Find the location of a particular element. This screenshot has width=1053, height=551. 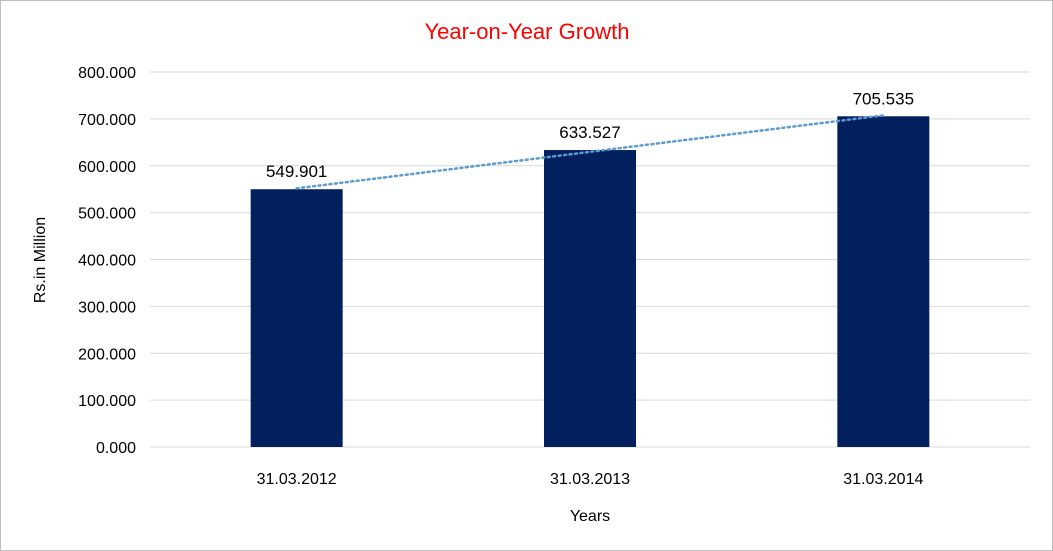

y-axis-label: Rs.in Million is located at coordinates (40, 260).